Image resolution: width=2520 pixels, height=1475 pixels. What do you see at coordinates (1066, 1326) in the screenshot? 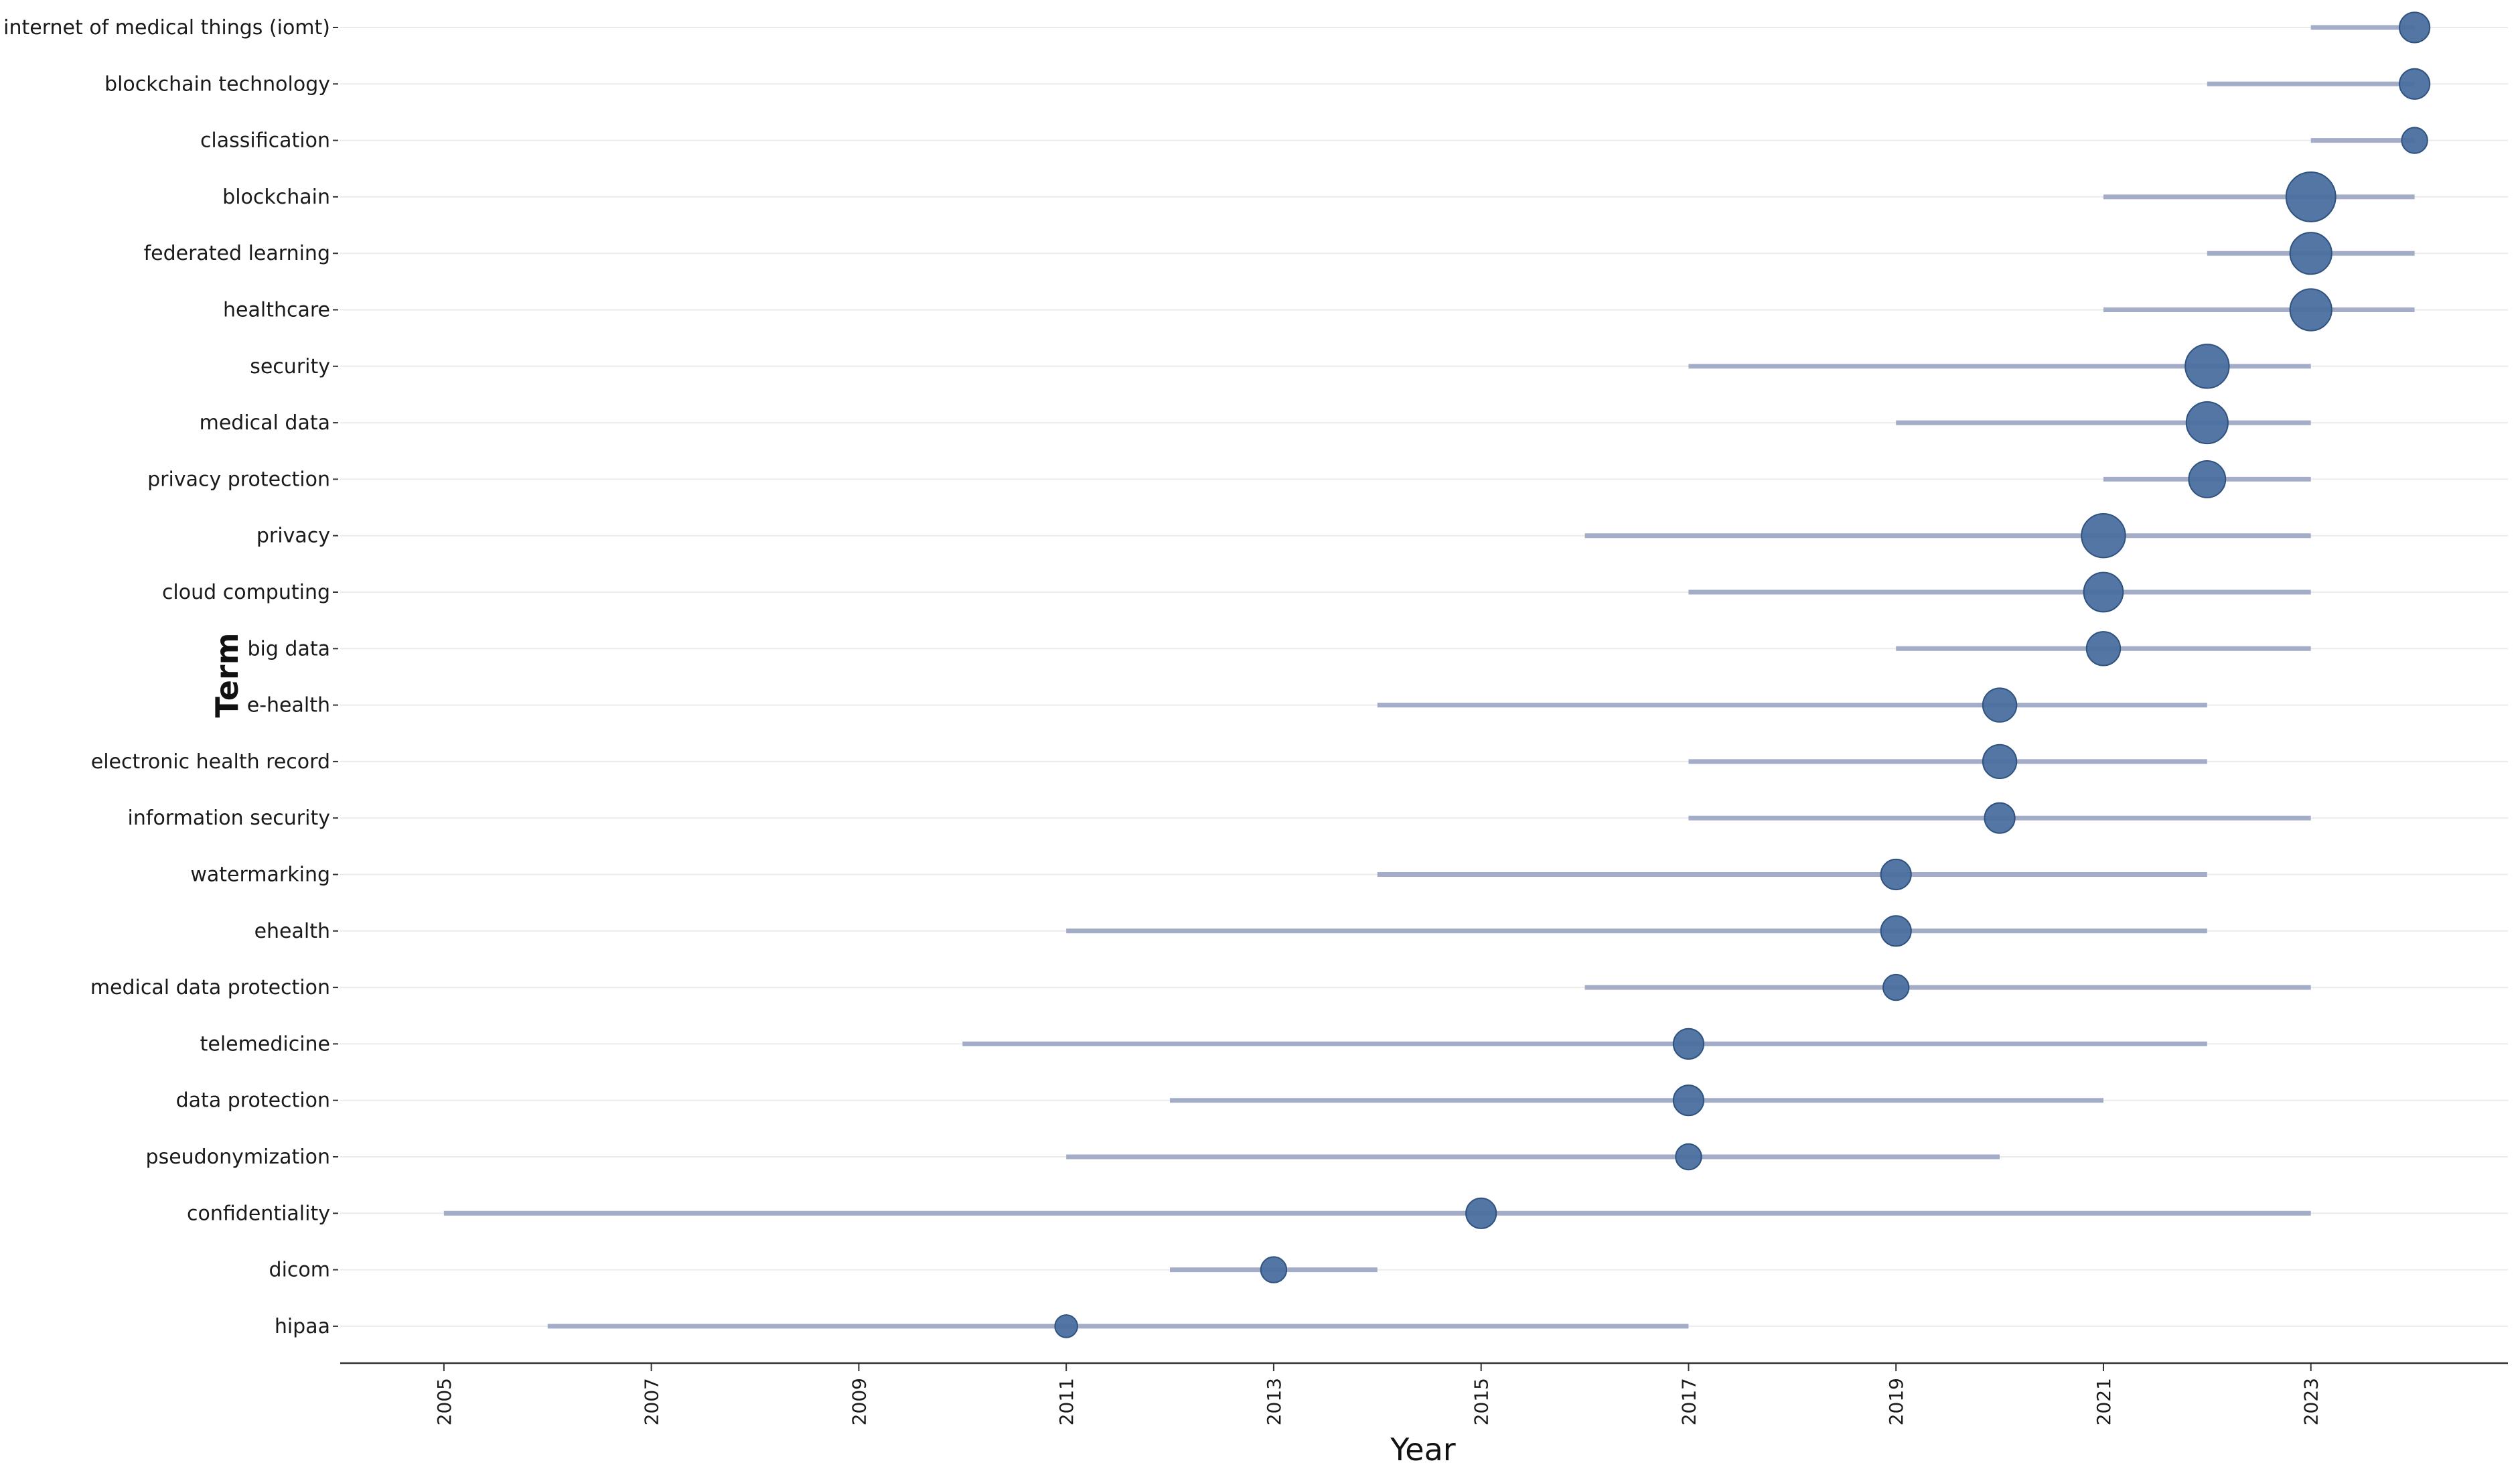
I see `median-point-hipaa` at bounding box center [1066, 1326].